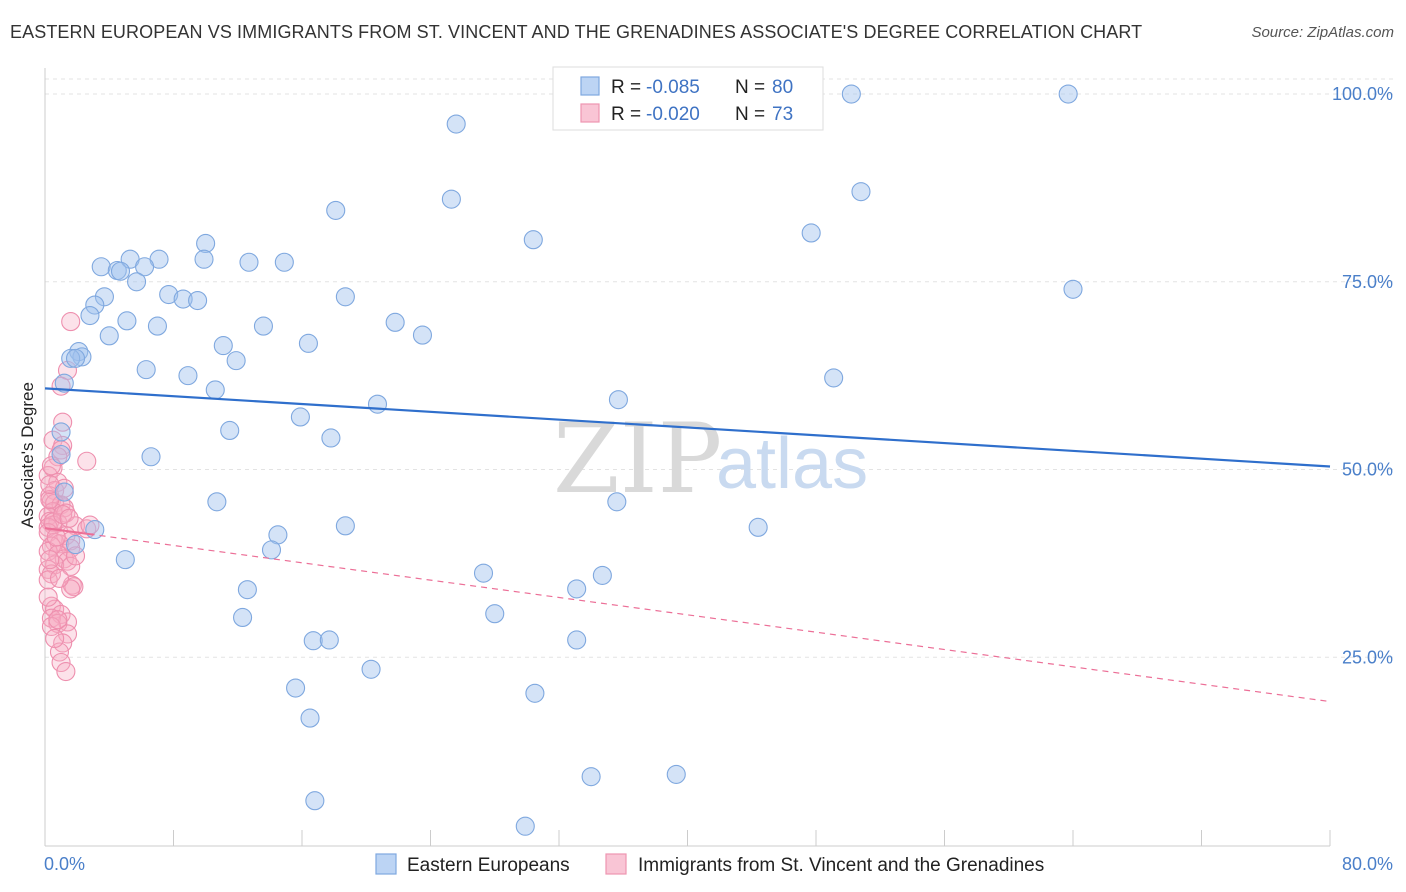 The width and height of the screenshot is (1406, 892). What do you see at coordinates (1367, 282) in the screenshot?
I see `y-tick-label-75: 75.0%` at bounding box center [1367, 282].